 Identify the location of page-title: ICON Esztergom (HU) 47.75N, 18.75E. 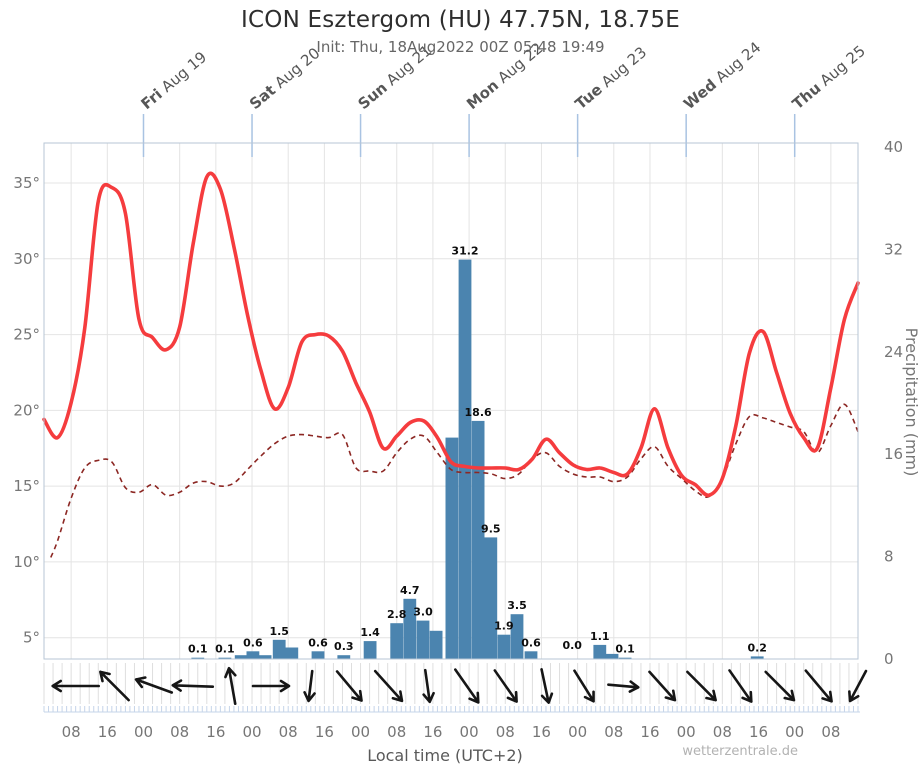
(460, 20).